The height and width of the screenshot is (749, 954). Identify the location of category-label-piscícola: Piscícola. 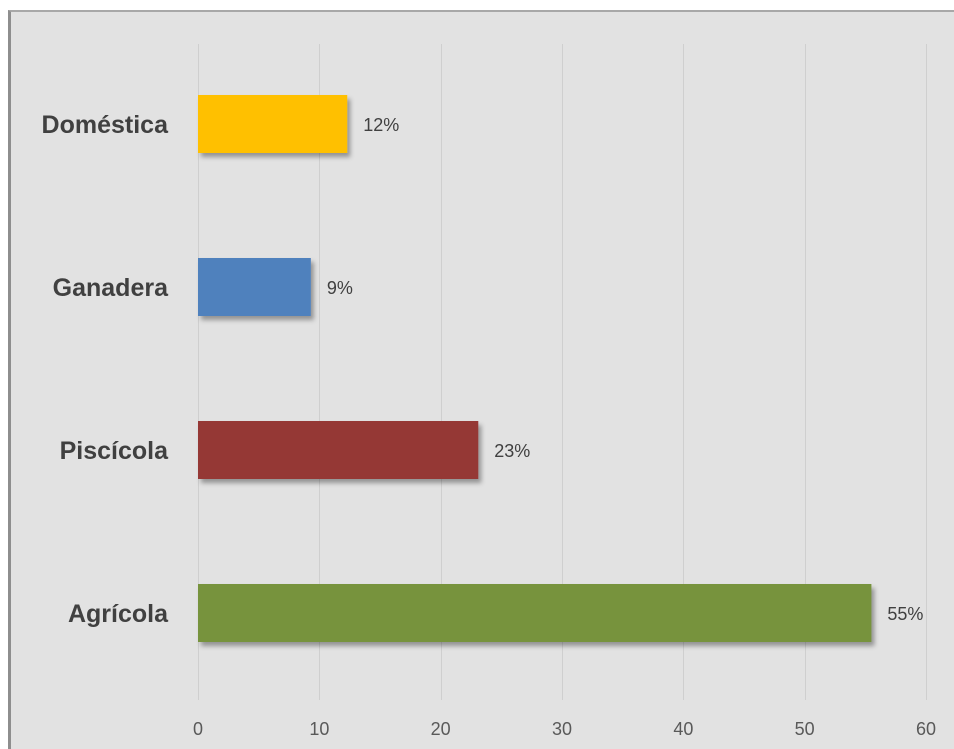
(114, 451).